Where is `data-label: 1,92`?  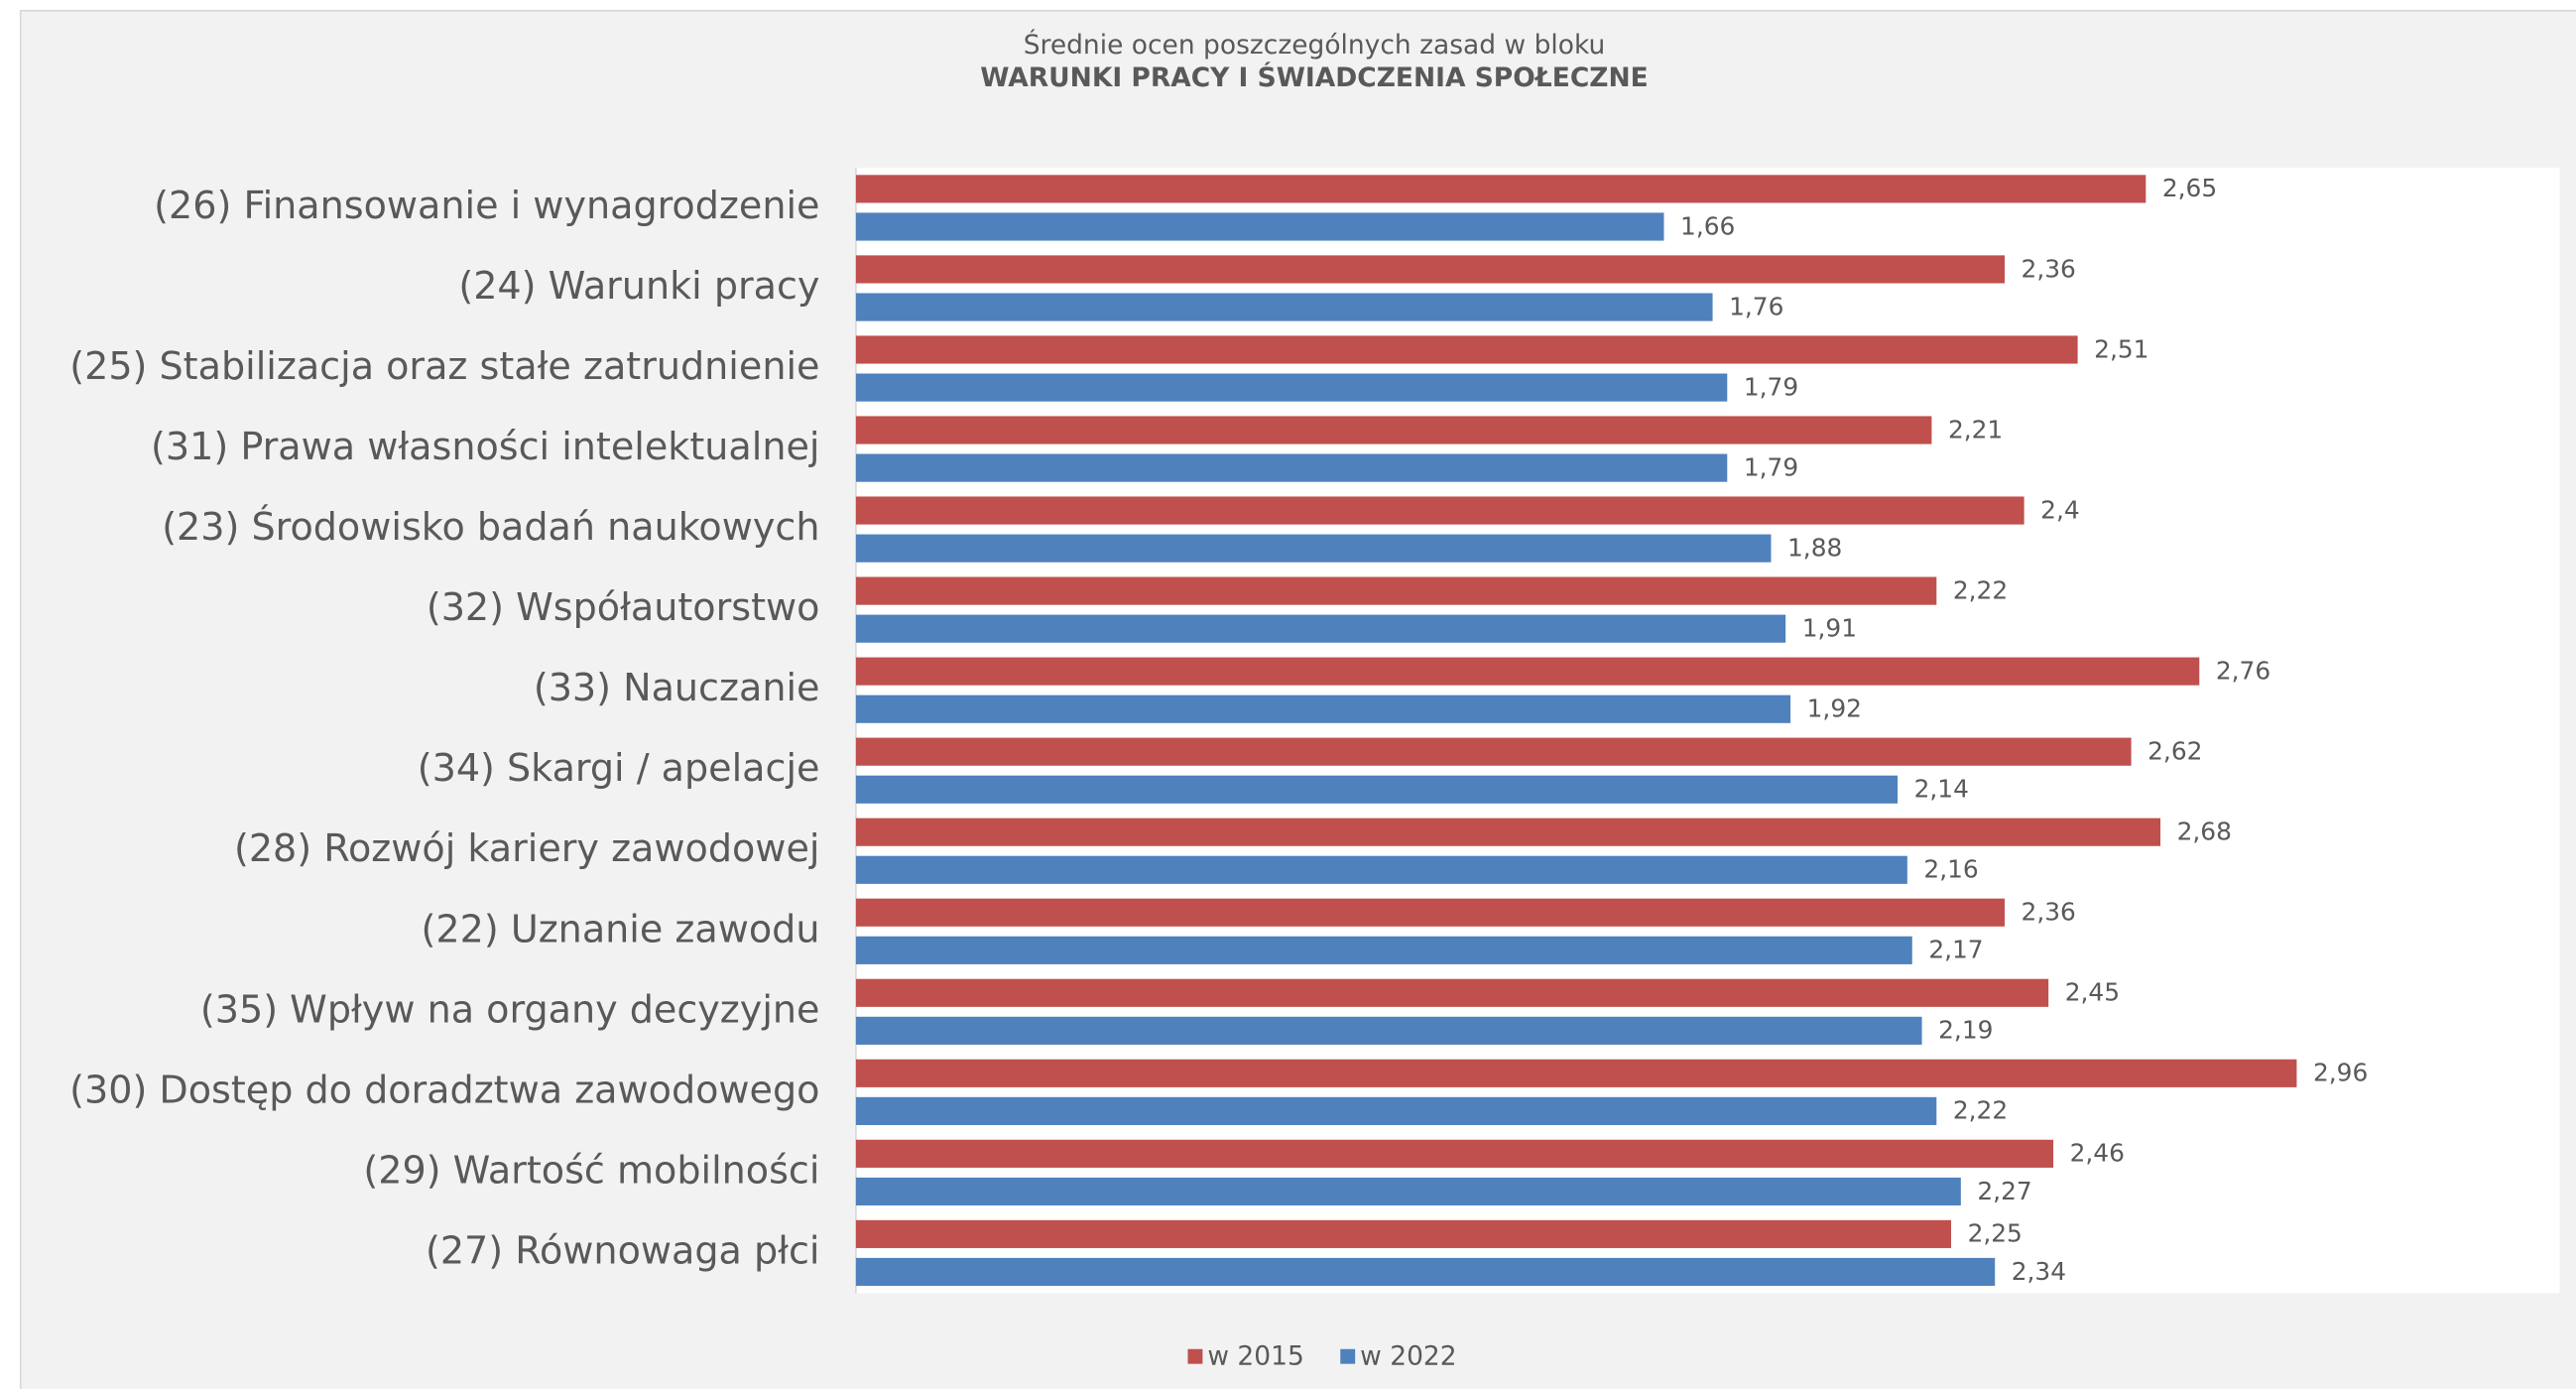 data-label: 1,92 is located at coordinates (1834, 708).